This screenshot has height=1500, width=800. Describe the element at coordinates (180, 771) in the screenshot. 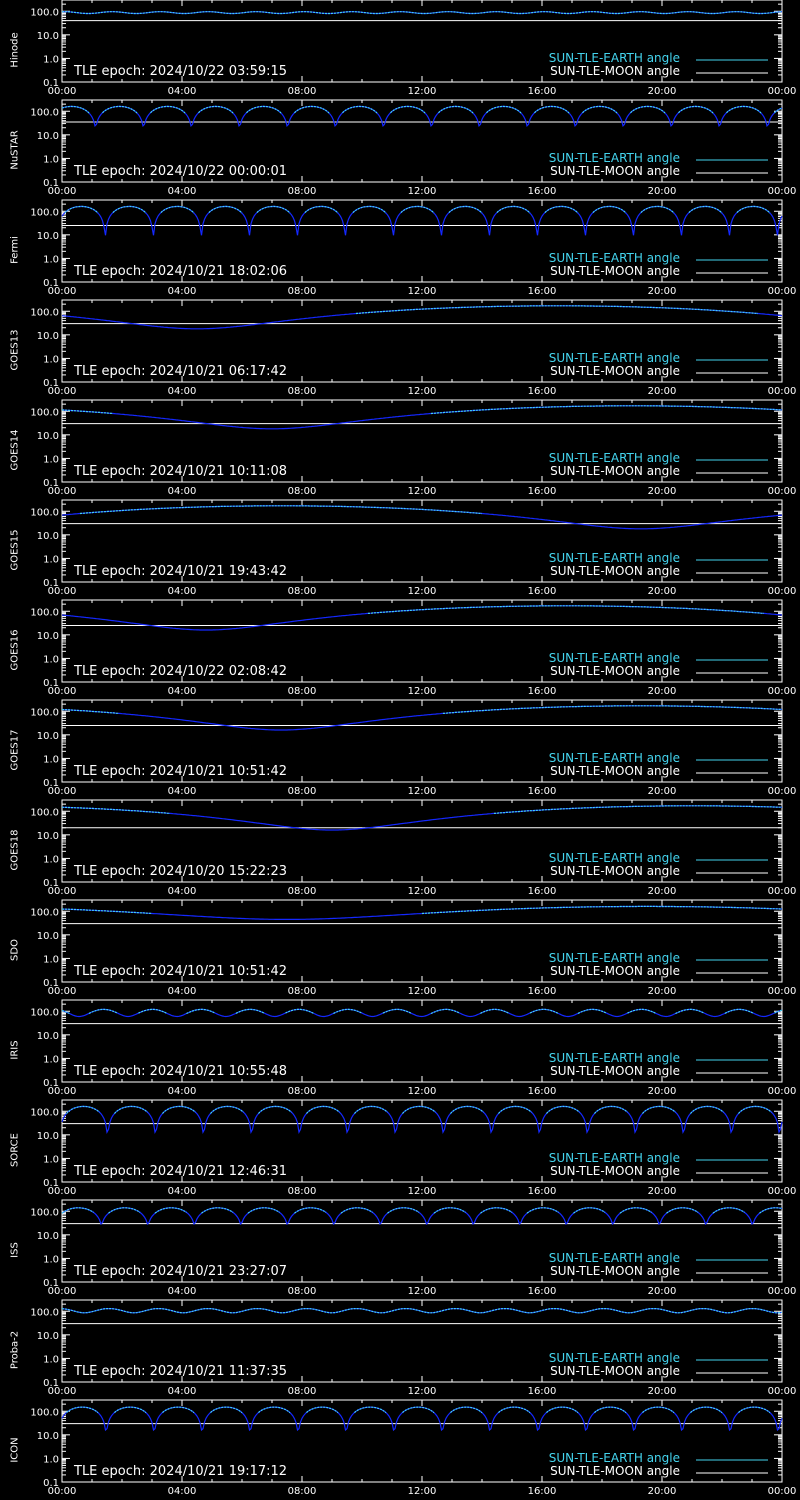

I see `tle-epoch-label: TLE epoch: 2024/10/21 10:51:42` at that location.